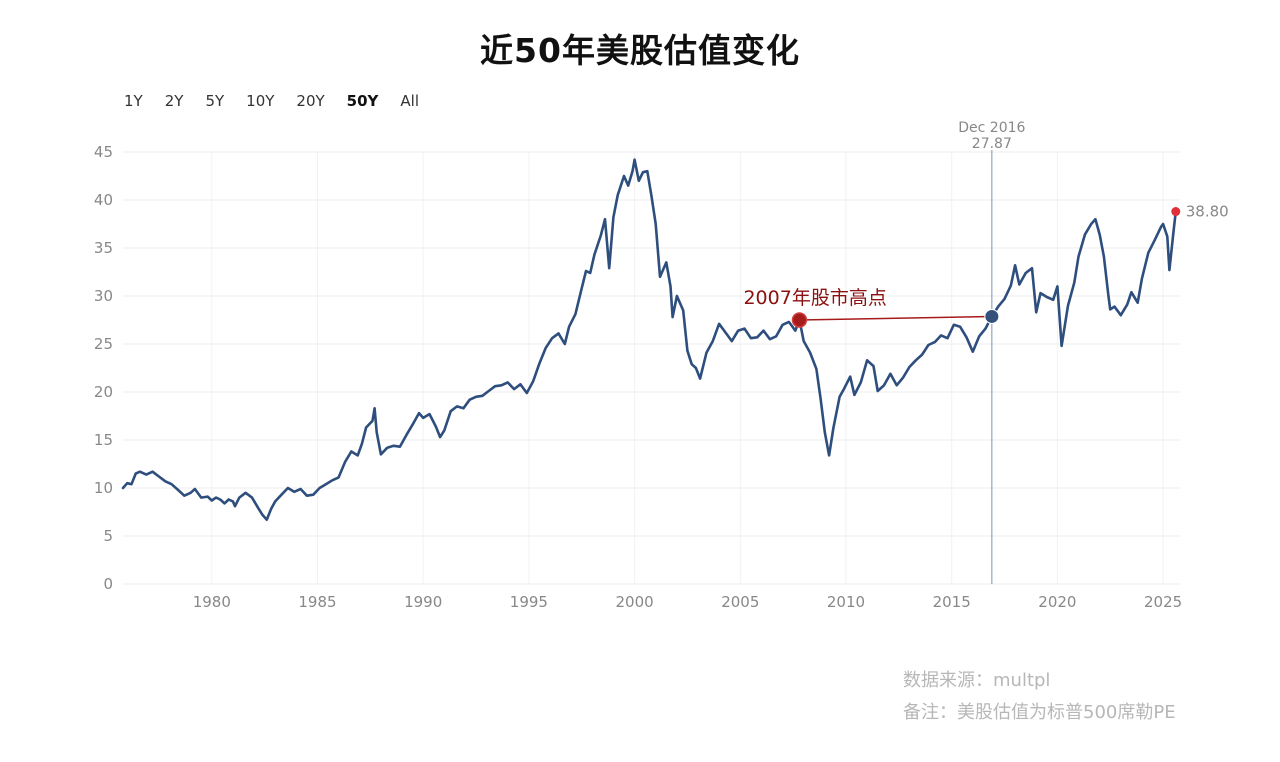 The height and width of the screenshot is (762, 1280). What do you see at coordinates (423, 602) in the screenshot?
I see `x-tick-label-1990: 1990` at bounding box center [423, 602].